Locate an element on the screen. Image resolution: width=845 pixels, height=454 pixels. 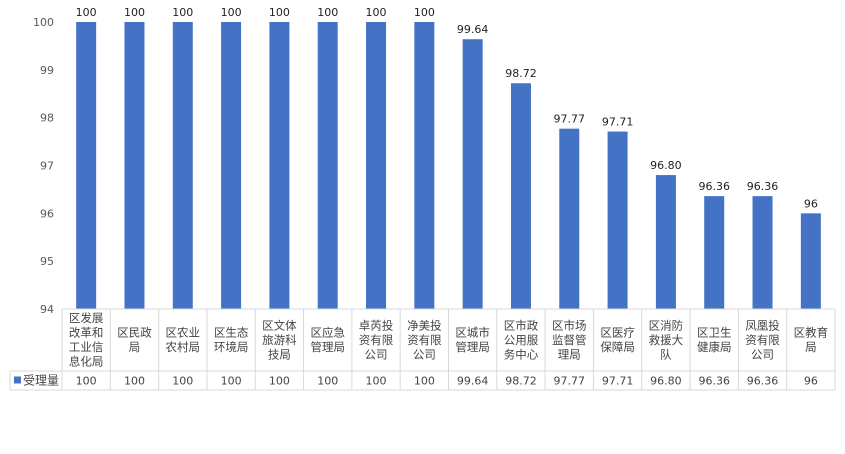
data-label-10: 97.77 is located at coordinates (570, 119).